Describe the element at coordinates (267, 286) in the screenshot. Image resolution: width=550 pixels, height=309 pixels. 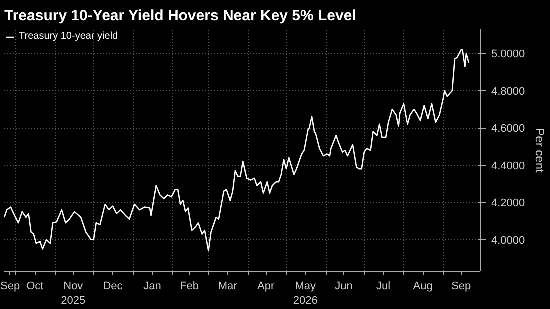
I see `x-tick-label: Apr` at that location.